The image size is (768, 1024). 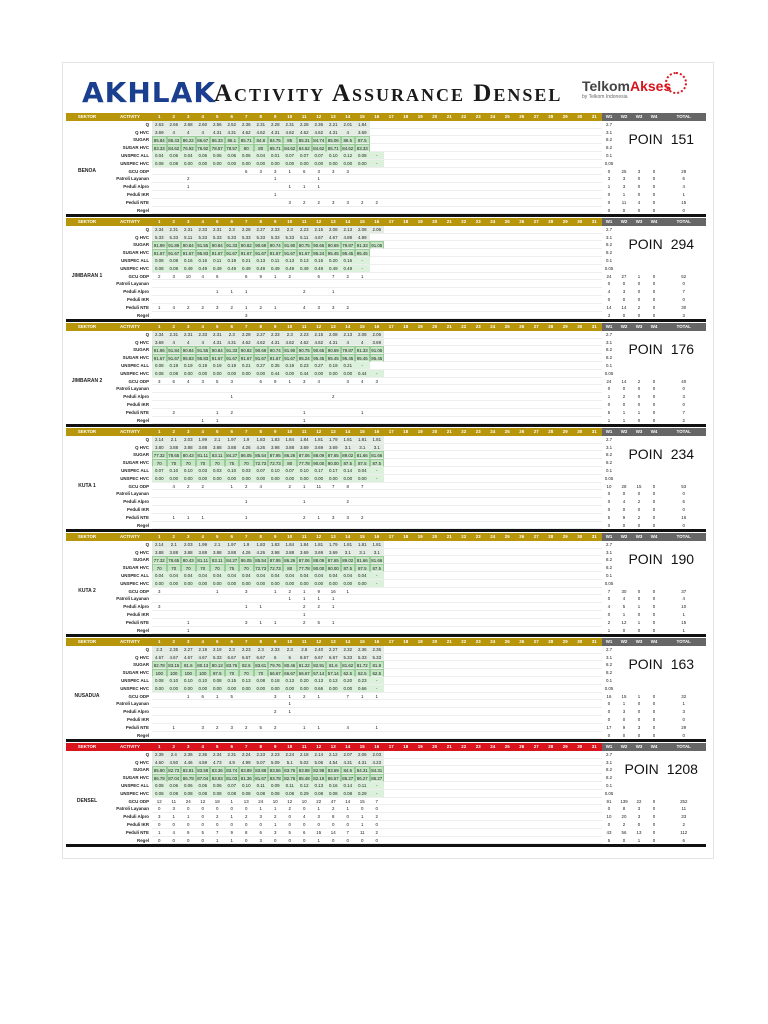 What do you see at coordinates (137, 622) in the screenshot?
I see `activity-label: Peduli NTE` at bounding box center [137, 622].